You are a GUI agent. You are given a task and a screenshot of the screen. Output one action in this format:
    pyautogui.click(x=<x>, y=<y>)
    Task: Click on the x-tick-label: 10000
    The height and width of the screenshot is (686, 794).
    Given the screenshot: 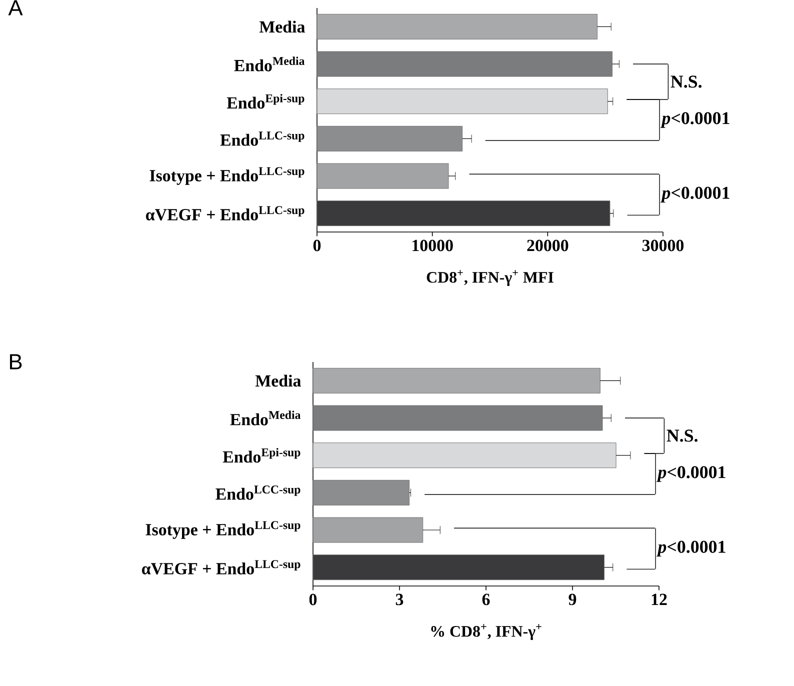 What is the action you would take?
    pyautogui.click(x=432, y=246)
    